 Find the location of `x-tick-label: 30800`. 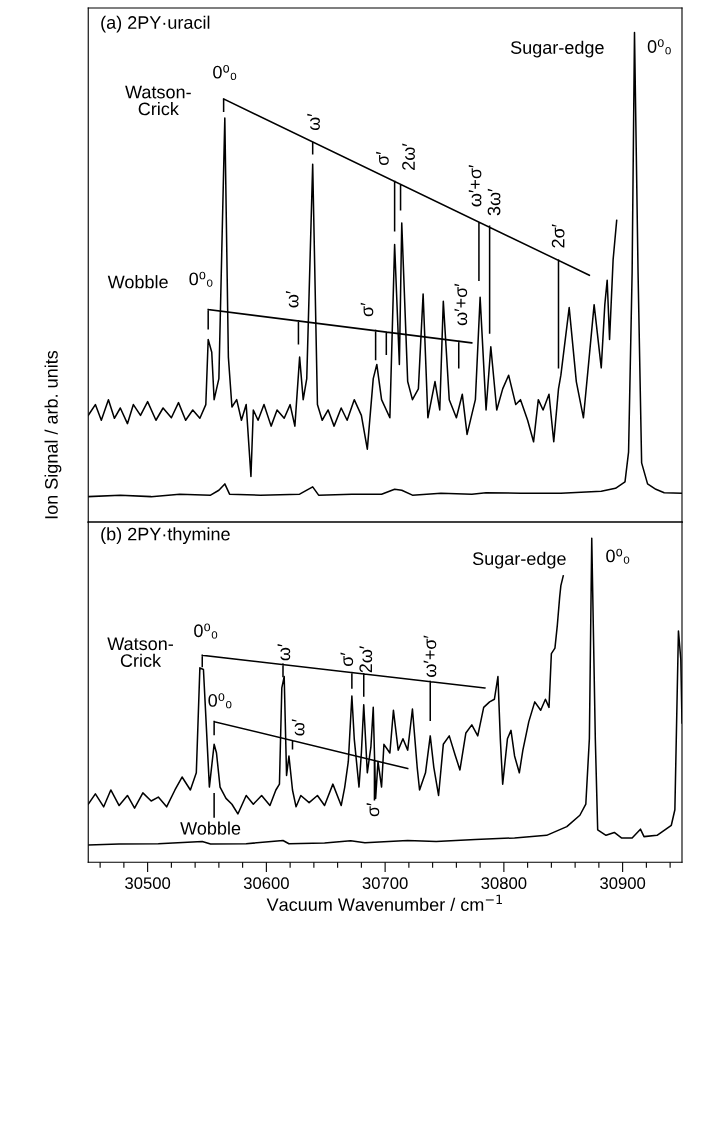

x-tick-label: 30800 is located at coordinates (504, 883).